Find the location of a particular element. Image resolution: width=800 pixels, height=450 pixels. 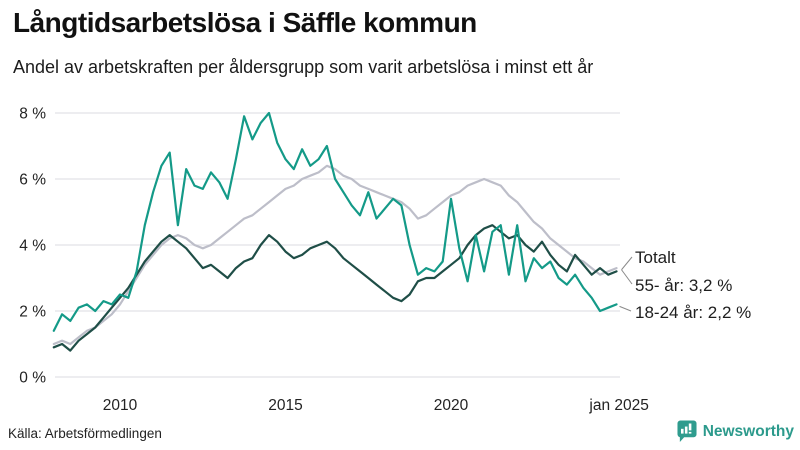

brand-name: Newsworthy is located at coordinates (748, 431).